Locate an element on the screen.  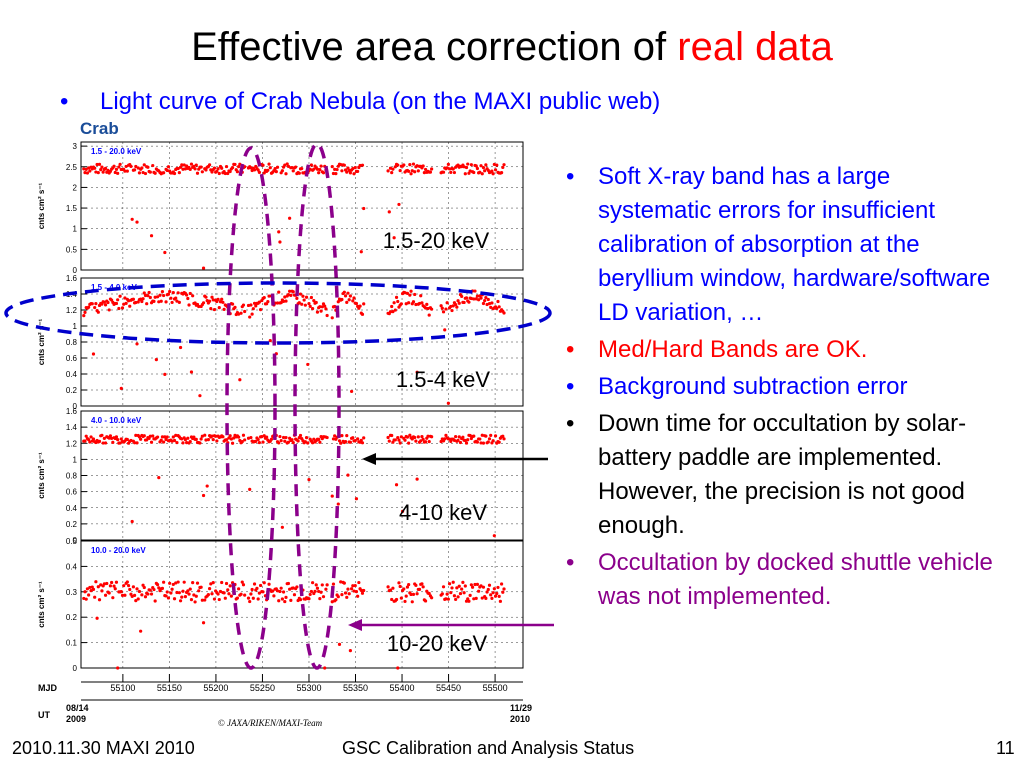
slide-title: Effective area correction of real data is located at coordinates (512, 47).